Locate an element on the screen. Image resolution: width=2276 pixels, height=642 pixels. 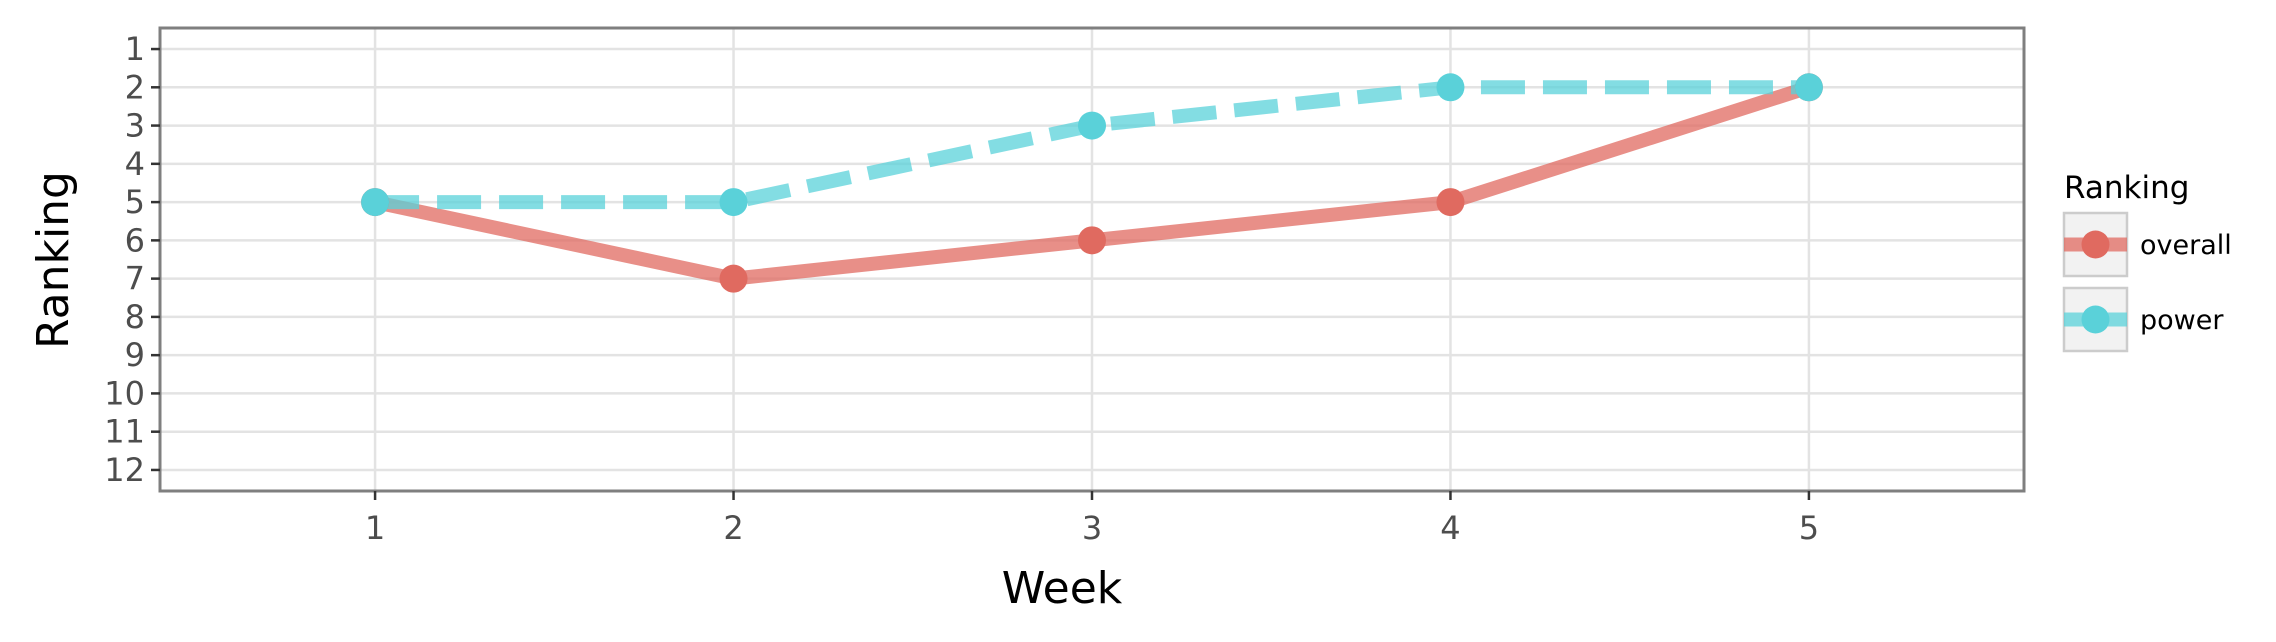
x-tick-label: 2 is located at coordinates (733, 528).